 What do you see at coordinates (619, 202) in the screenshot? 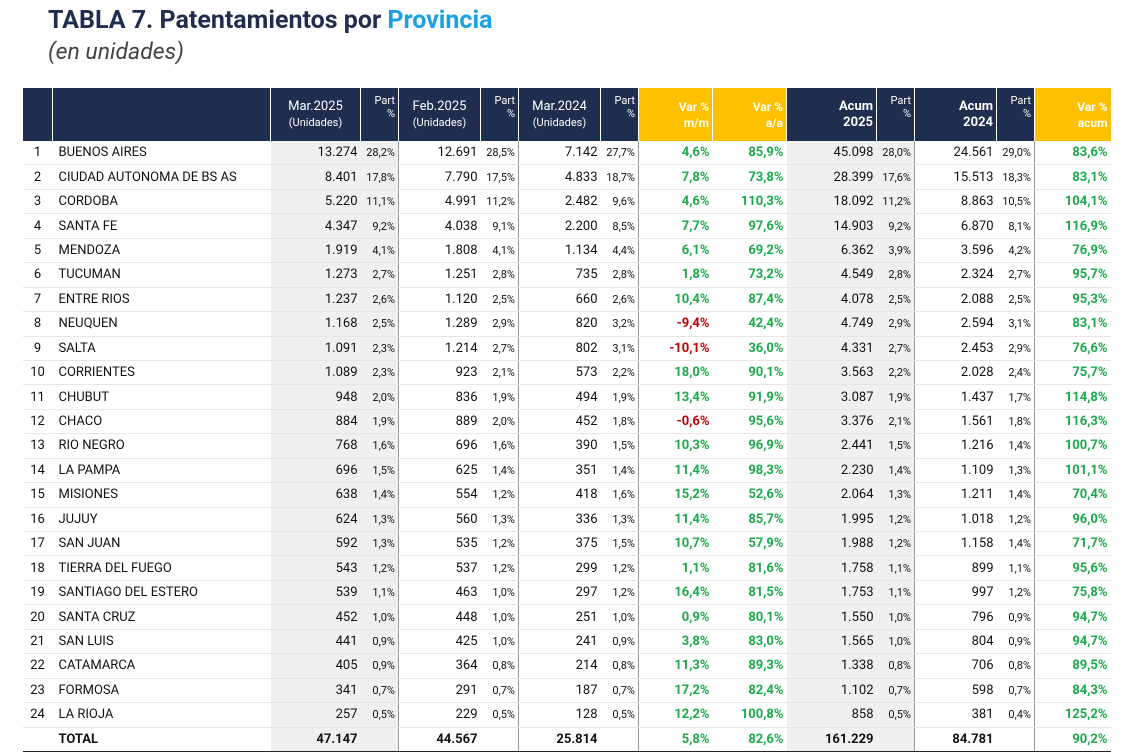
I see `cell: 9,6%` at bounding box center [619, 202].